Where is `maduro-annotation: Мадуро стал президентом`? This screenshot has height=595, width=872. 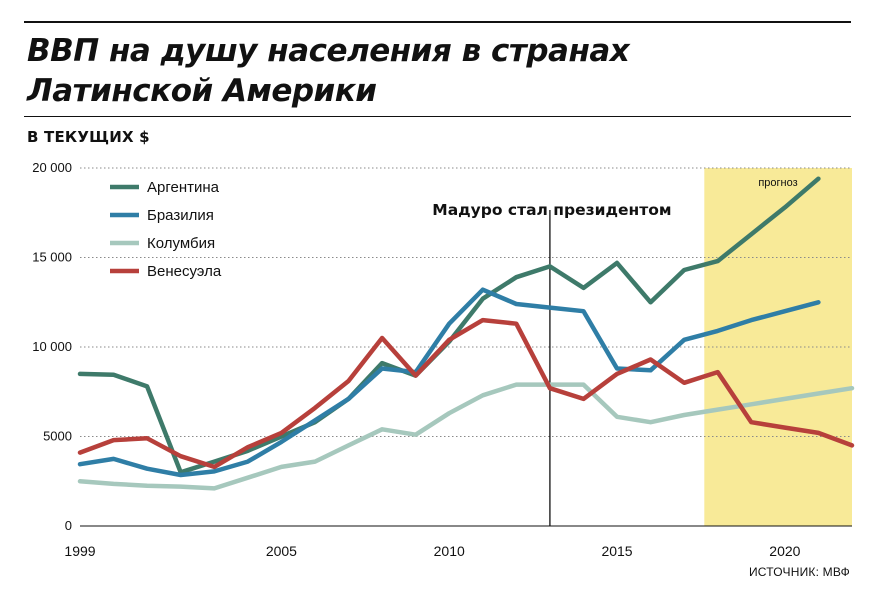
maduro-annotation: Мадуро стал президентом is located at coordinates (551, 210).